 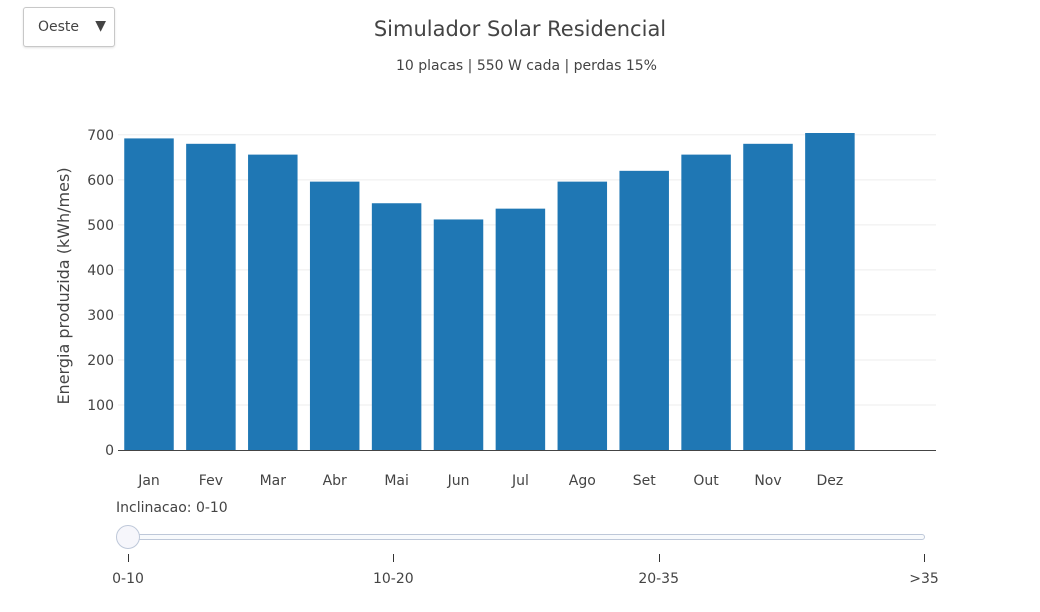 I want to click on slider-handle, so click(x=128, y=537).